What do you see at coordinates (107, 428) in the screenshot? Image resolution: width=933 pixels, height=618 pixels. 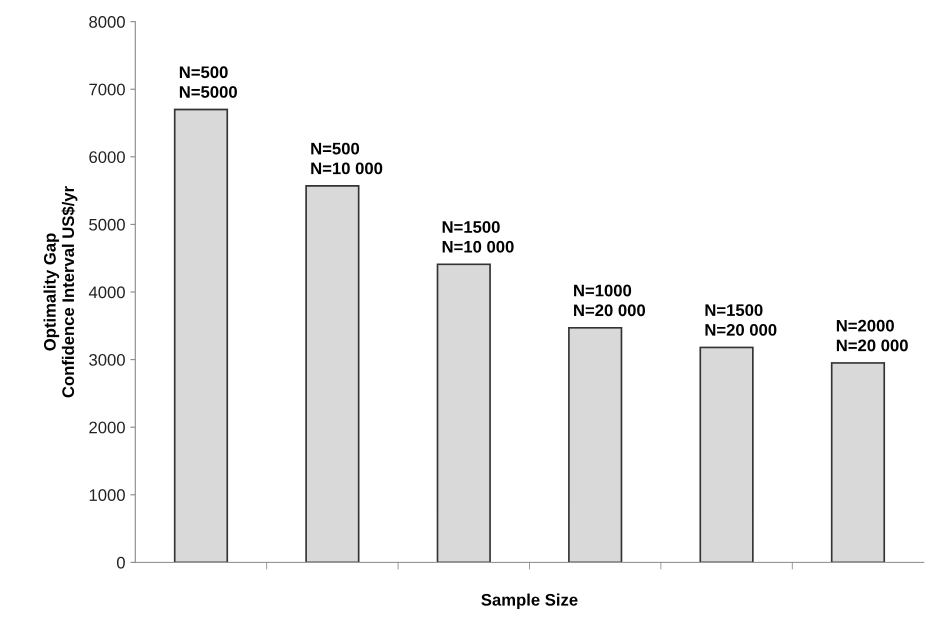 I see `y-tick-label: 2000` at bounding box center [107, 428].